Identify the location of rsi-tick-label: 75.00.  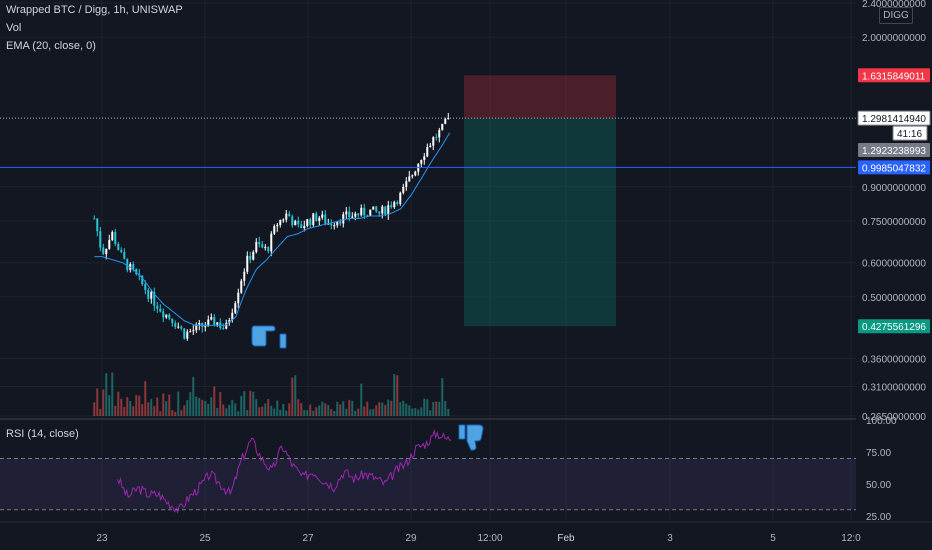
(878, 453).